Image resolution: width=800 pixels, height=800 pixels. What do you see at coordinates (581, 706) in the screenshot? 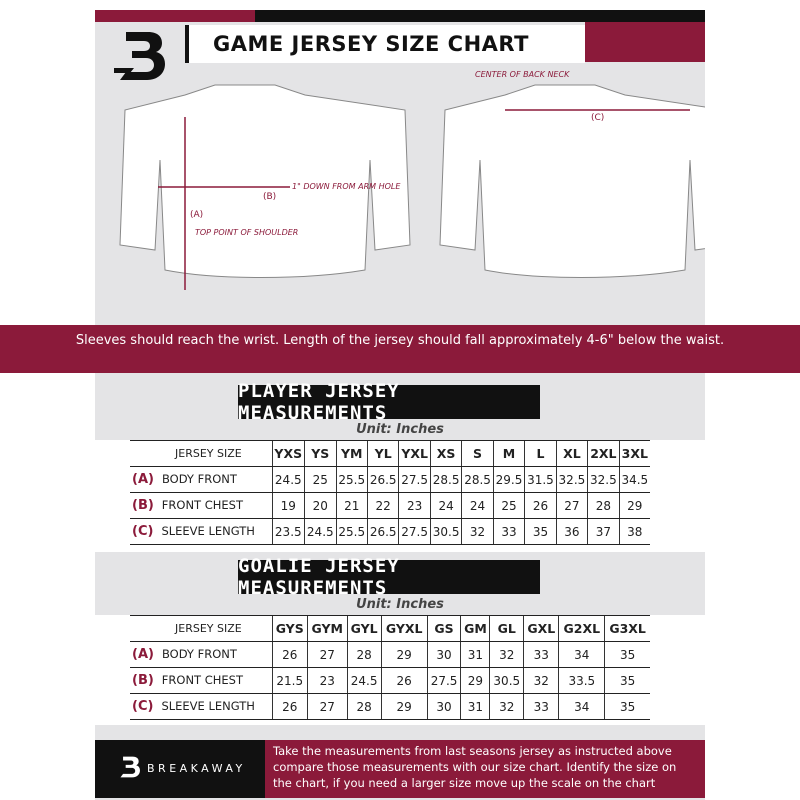
I see `measurement-cell: 34` at bounding box center [581, 706].